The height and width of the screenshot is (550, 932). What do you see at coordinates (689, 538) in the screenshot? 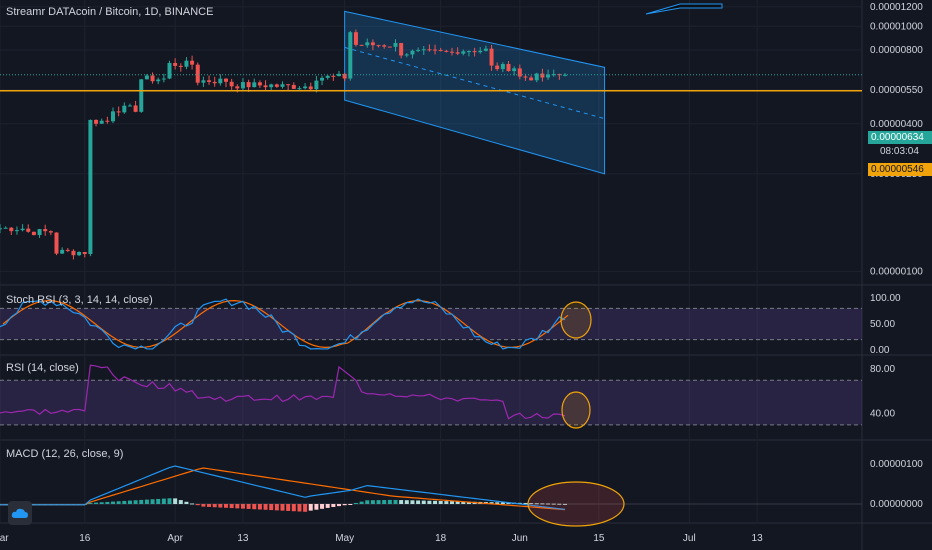
I see `time-tick-label: Jul` at bounding box center [689, 538].